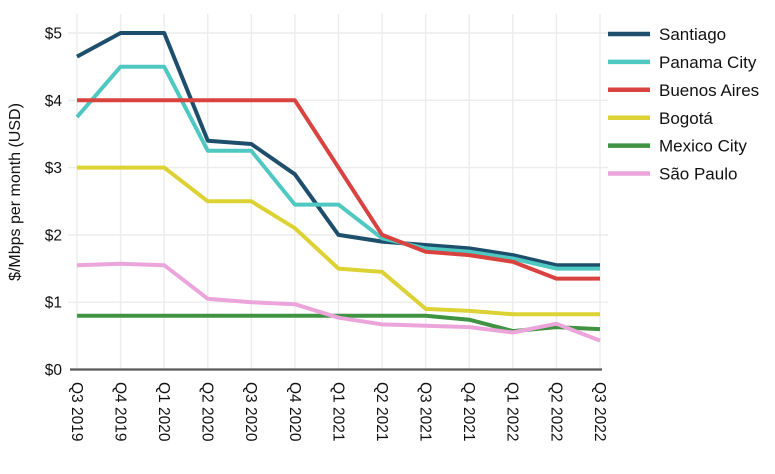 The height and width of the screenshot is (474, 775). I want to click on x-tick-label: Q3 2022, so click(599, 411).